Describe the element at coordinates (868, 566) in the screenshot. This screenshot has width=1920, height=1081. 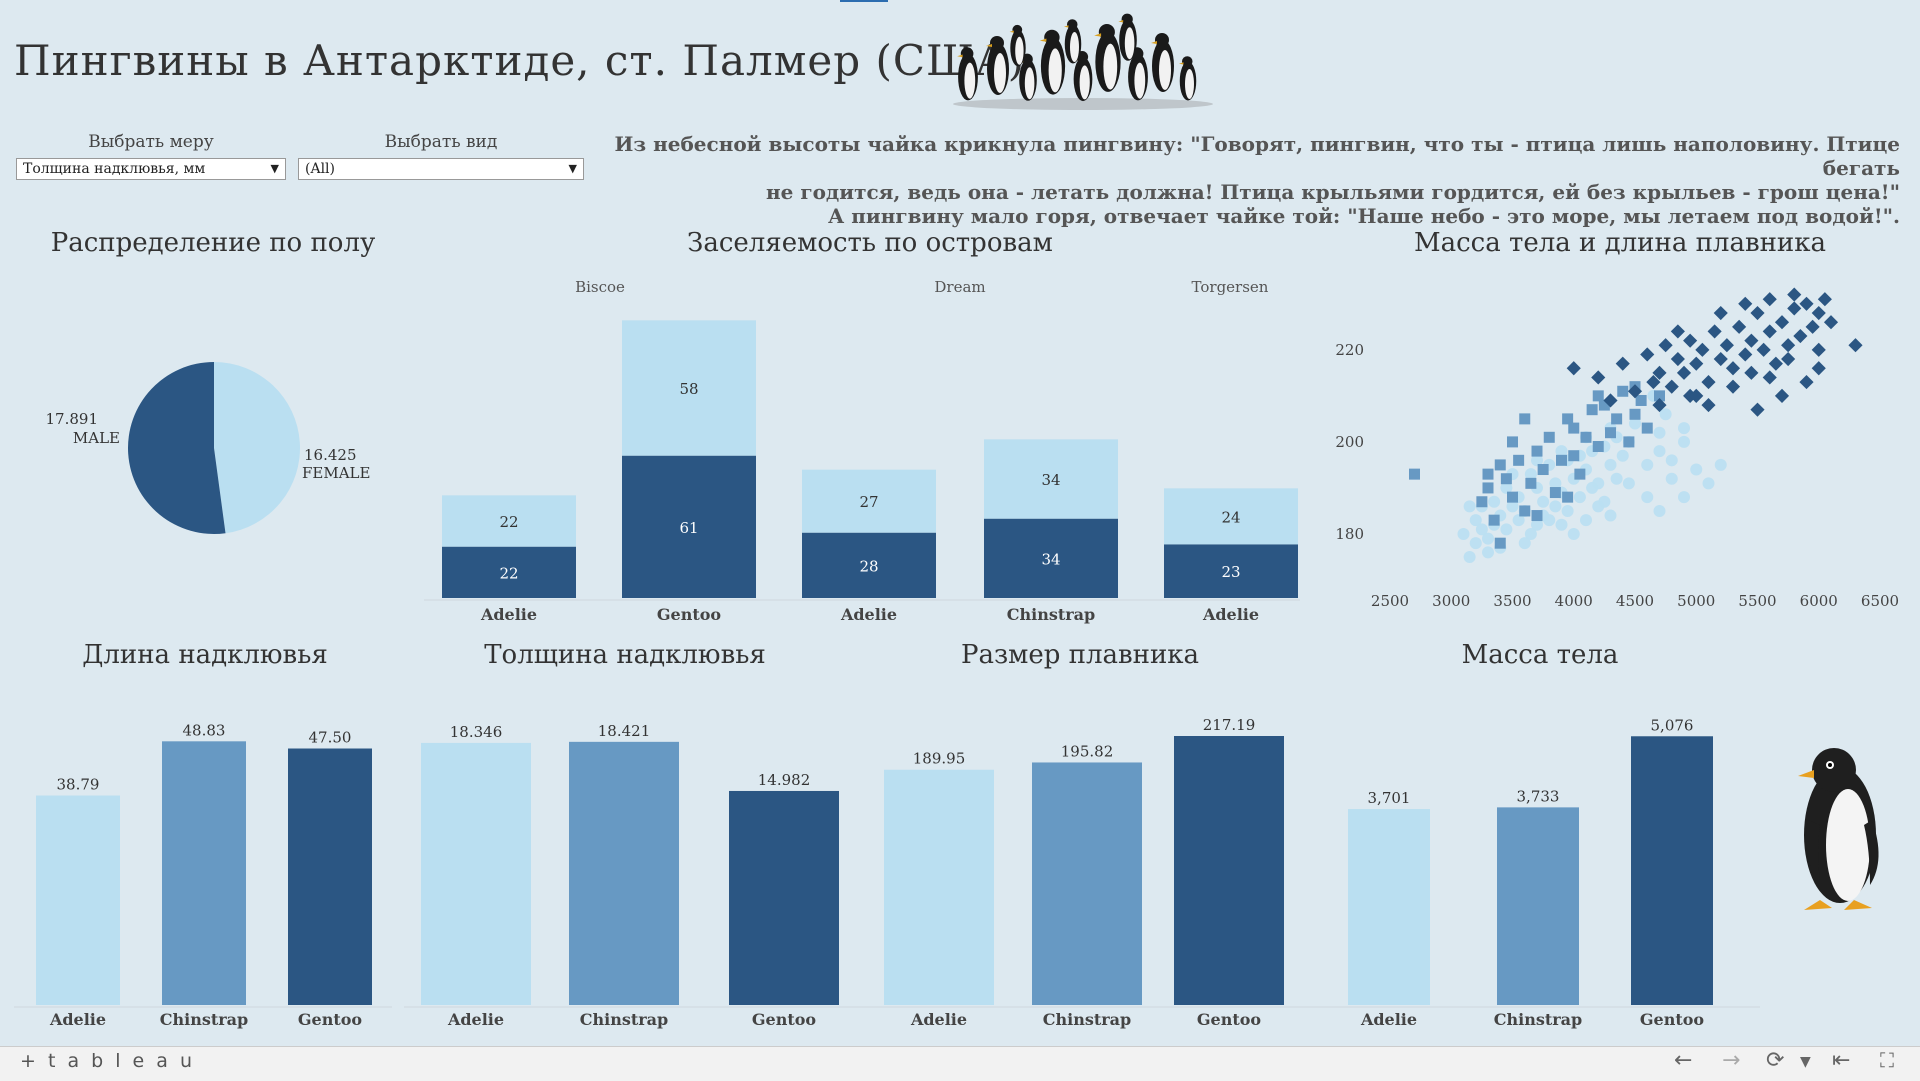
I see `island-bar-label-dark: 28` at that location.